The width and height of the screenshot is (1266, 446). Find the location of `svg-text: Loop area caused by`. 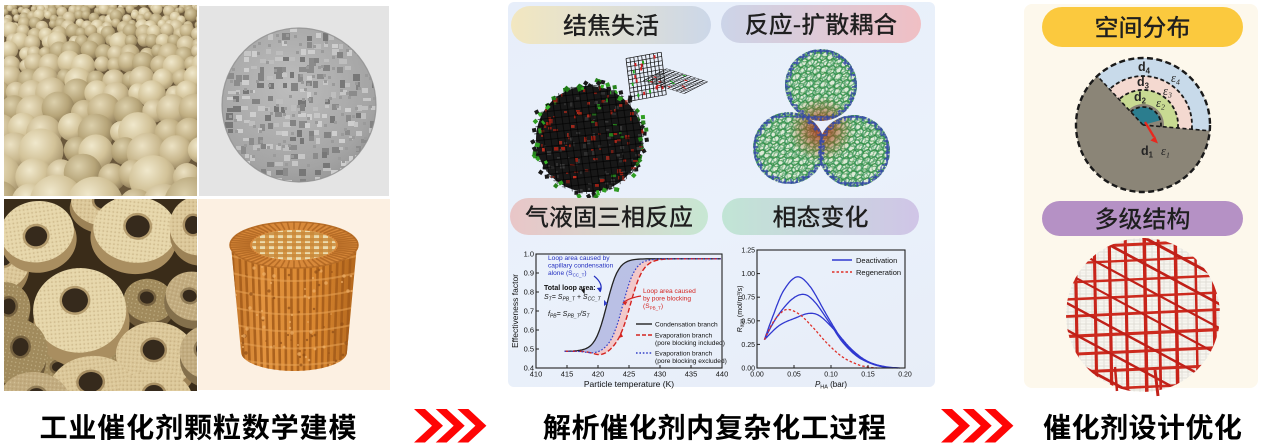

svg-text: Loop area caused by is located at coordinates (579, 258).